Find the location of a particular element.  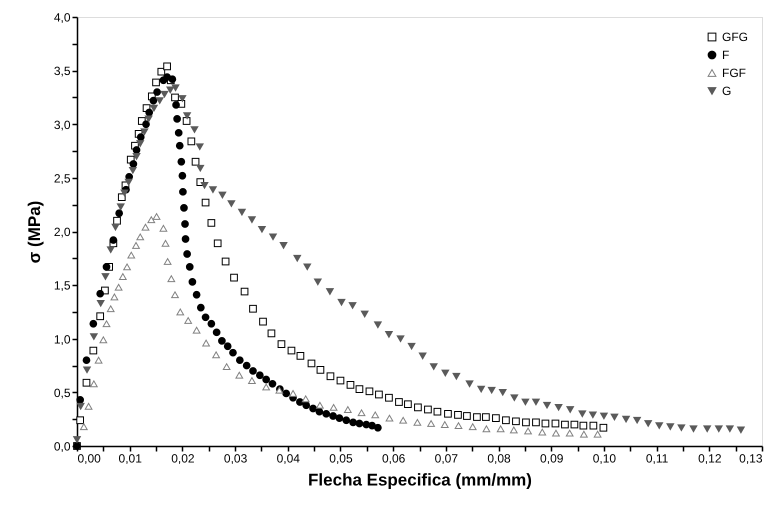

x-tick-label: 0,09 is located at coordinates (552, 459).